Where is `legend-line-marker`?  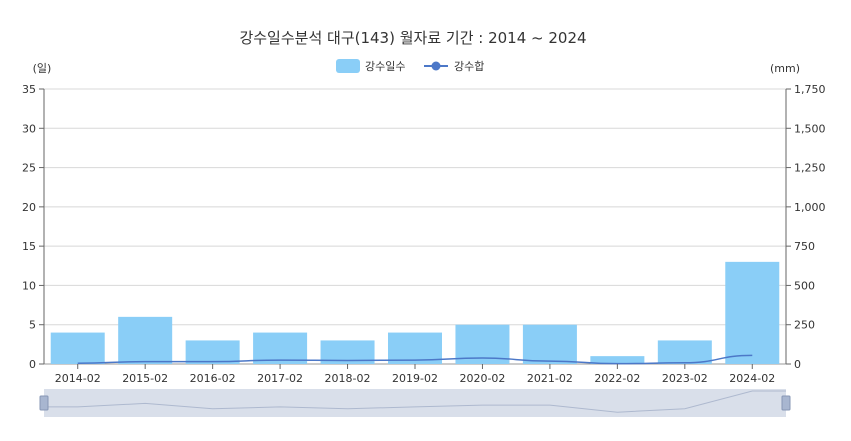 legend-line-marker is located at coordinates (436, 66).